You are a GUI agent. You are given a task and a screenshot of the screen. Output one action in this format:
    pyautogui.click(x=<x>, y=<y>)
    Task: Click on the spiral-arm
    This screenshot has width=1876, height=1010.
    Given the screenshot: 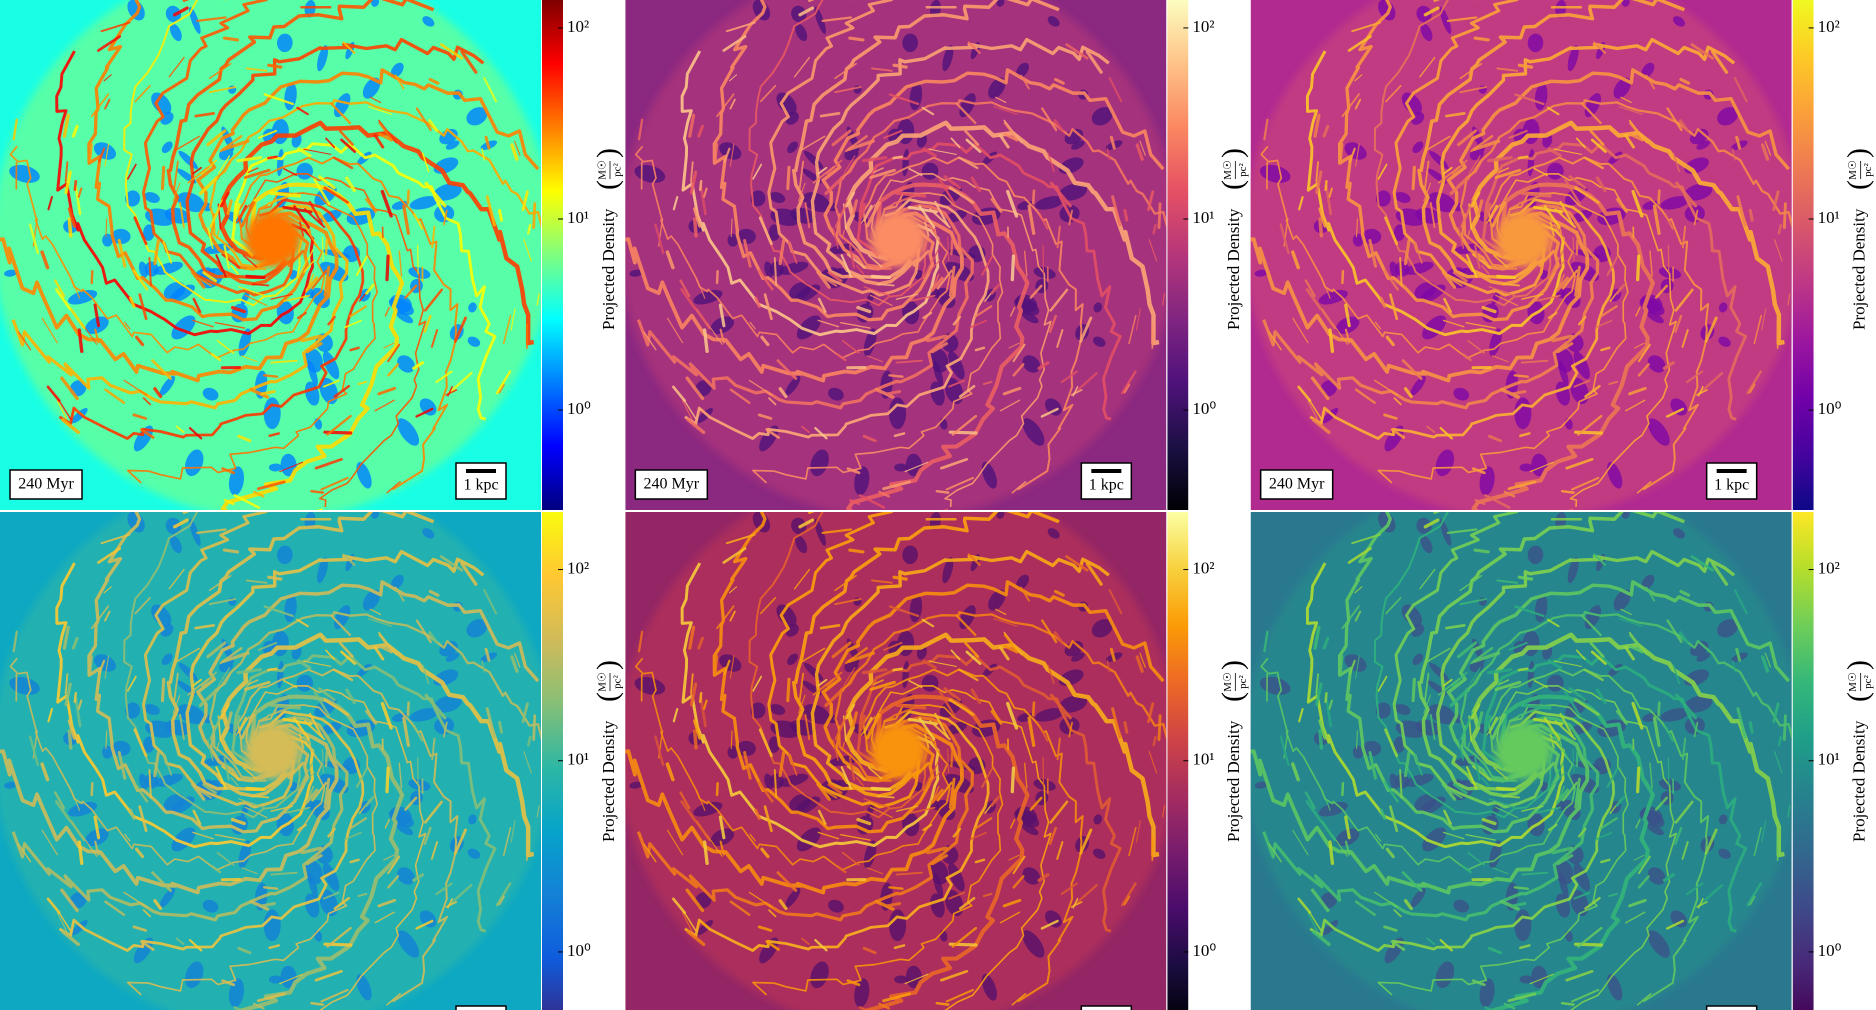 What is the action you would take?
    pyautogui.click(x=1469, y=148)
    